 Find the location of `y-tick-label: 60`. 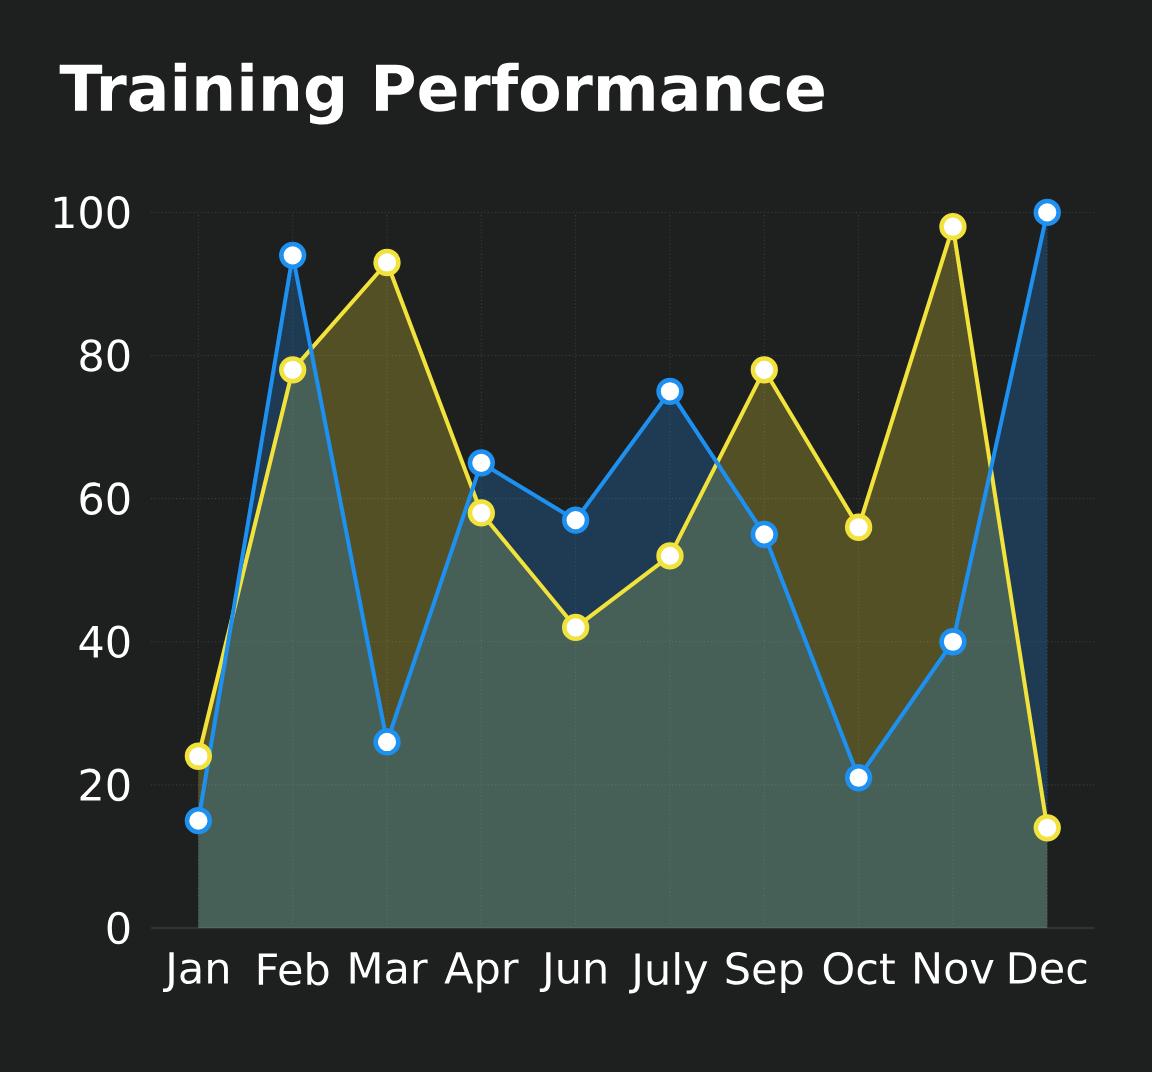

y-tick-label: 60 is located at coordinates (105, 498).